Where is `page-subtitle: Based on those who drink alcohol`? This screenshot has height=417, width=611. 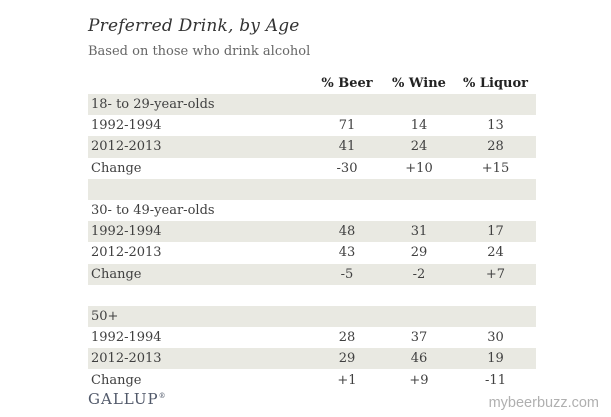 page-subtitle: Based on those who drink alcohol is located at coordinates (199, 51).